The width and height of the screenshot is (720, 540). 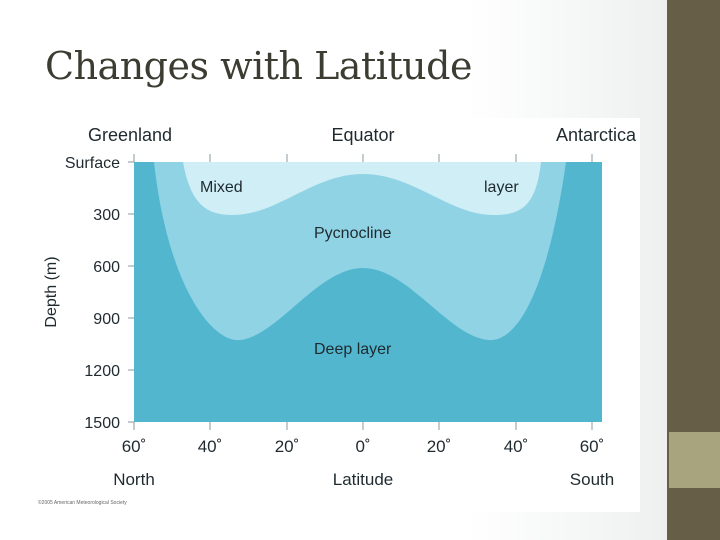 What do you see at coordinates (353, 349) in the screenshot?
I see `layer-label-deep: Deep layer` at bounding box center [353, 349].